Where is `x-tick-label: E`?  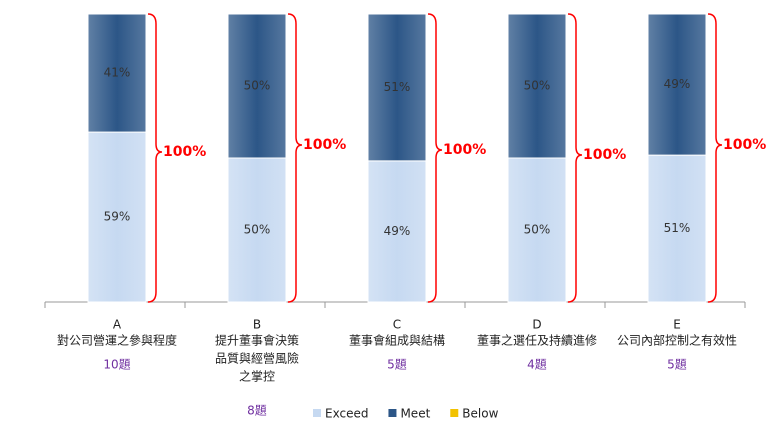
x-tick-label: E is located at coordinates (677, 325).